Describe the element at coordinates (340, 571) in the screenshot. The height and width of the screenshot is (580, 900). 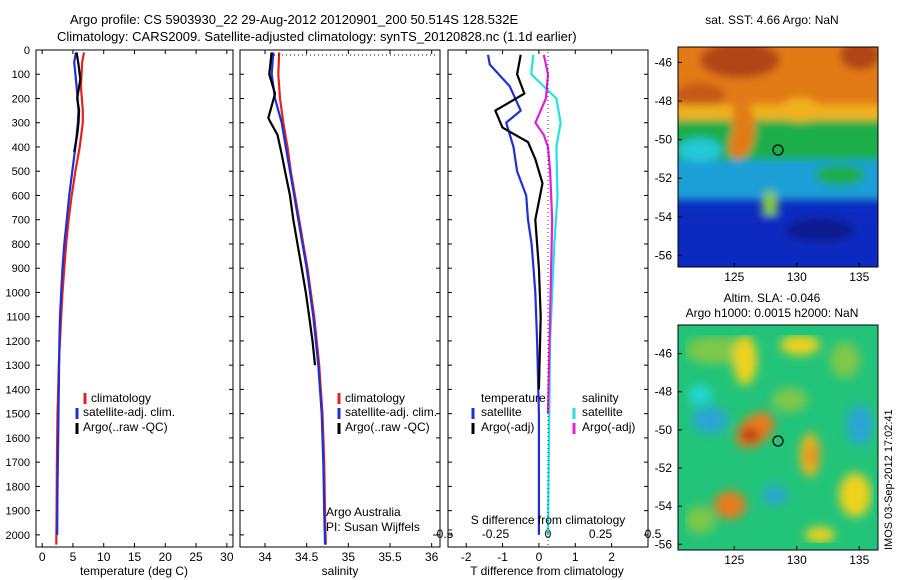
I see `salinity-xlabel: salinity` at that location.